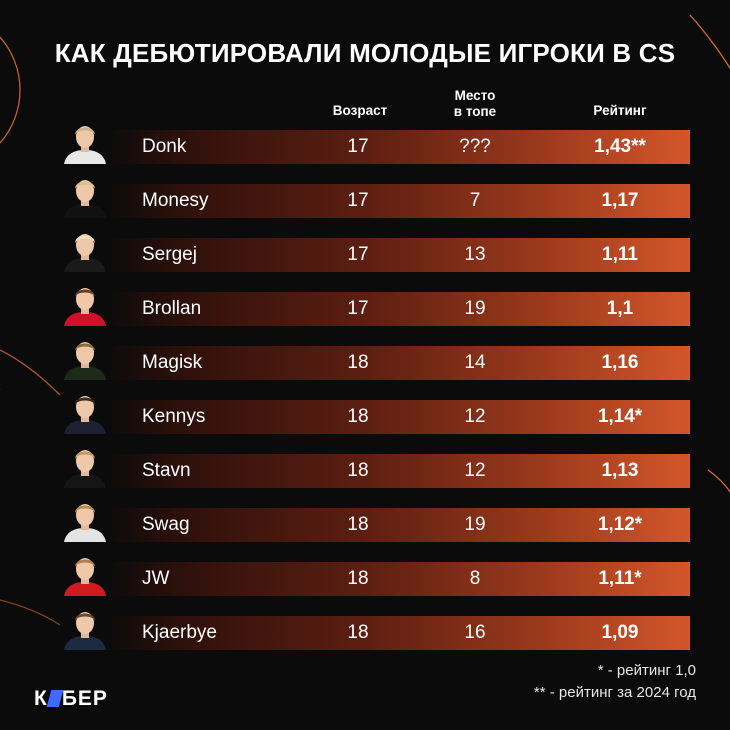 This screenshot has height=730, width=730. Describe the element at coordinates (55, 698) in the screenshot. I see `logo-mark-icon` at that location.